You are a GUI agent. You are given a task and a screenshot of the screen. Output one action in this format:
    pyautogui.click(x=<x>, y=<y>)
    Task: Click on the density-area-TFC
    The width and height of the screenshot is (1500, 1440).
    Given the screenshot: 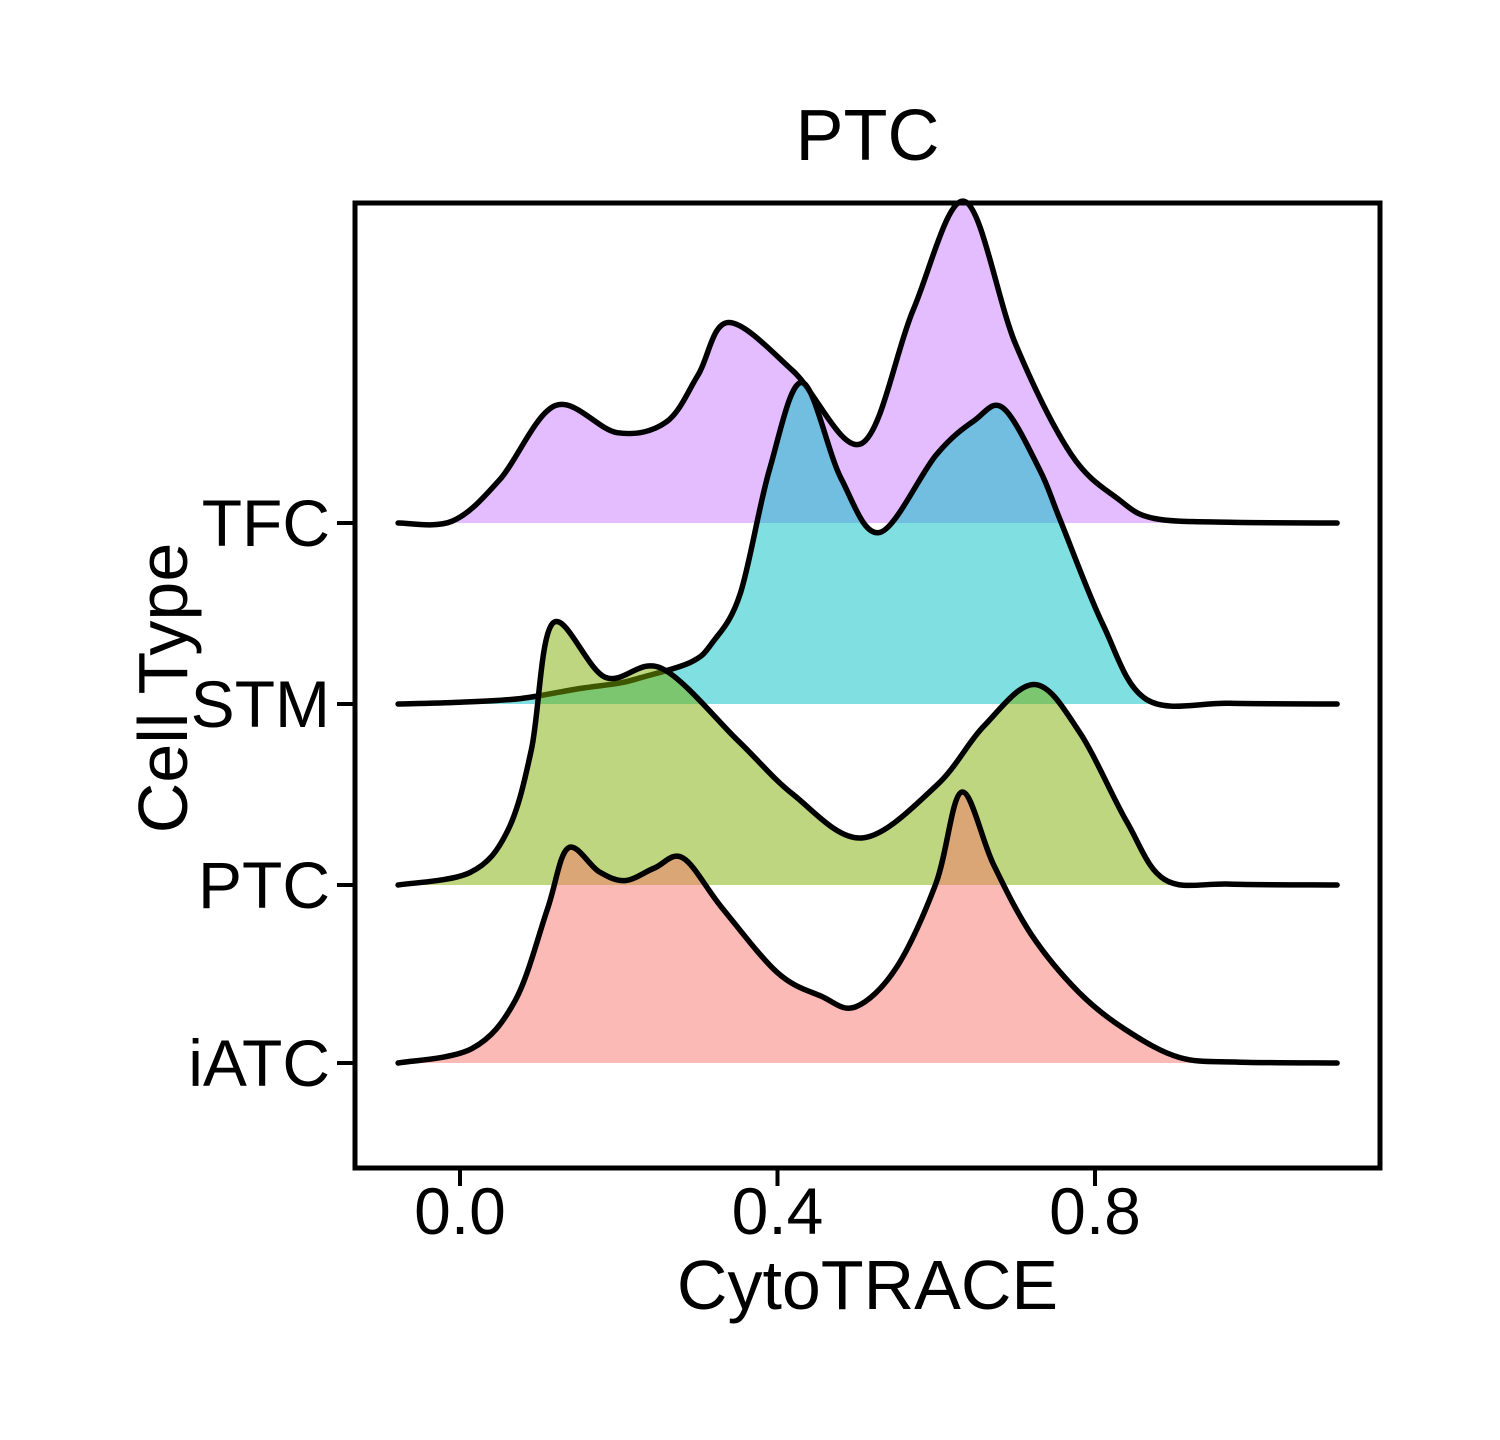 What is the action you would take?
    pyautogui.click(x=868, y=363)
    